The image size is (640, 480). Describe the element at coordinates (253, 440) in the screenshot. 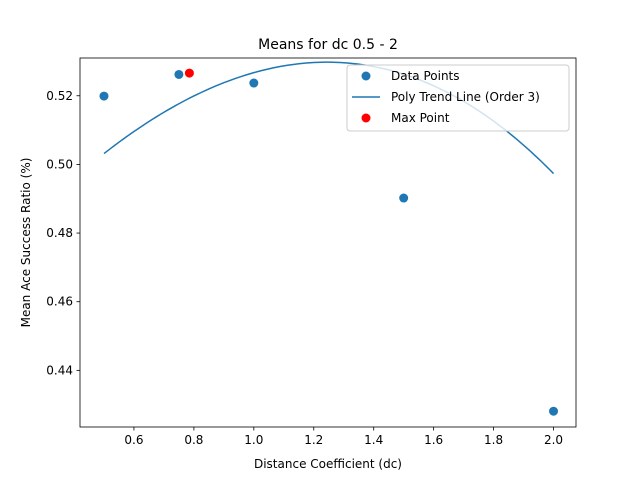

I see `x-tick-label: 1.0` at that location.